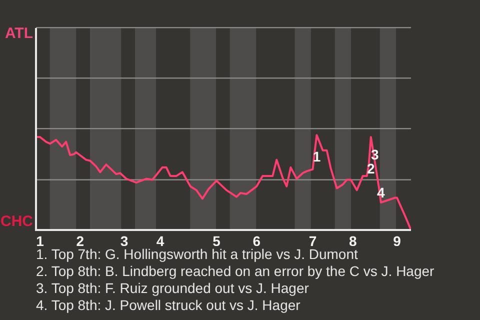 The width and height of the screenshot is (480, 320). What do you see at coordinates (312, 240) in the screenshot?
I see `x-tick-label: 7` at bounding box center [312, 240].